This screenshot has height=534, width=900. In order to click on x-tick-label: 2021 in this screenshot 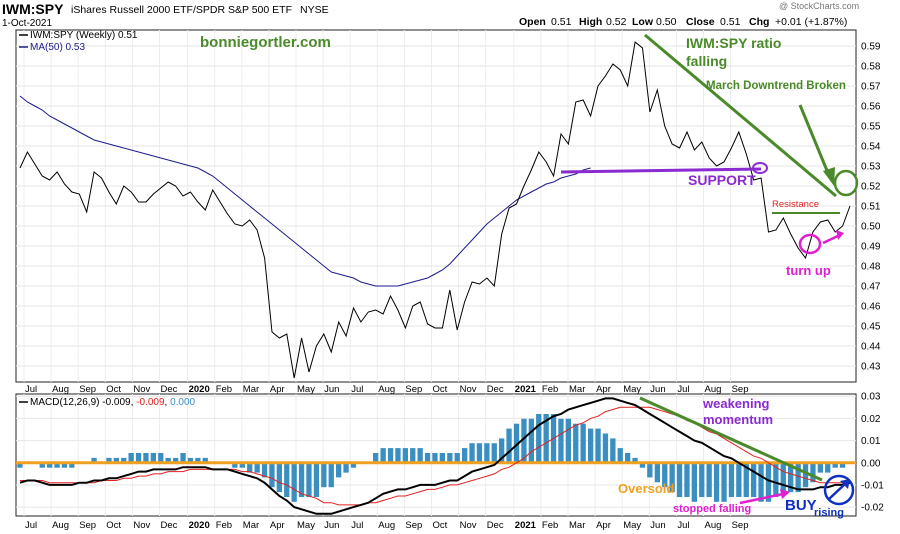, I will do `click(526, 525)`.